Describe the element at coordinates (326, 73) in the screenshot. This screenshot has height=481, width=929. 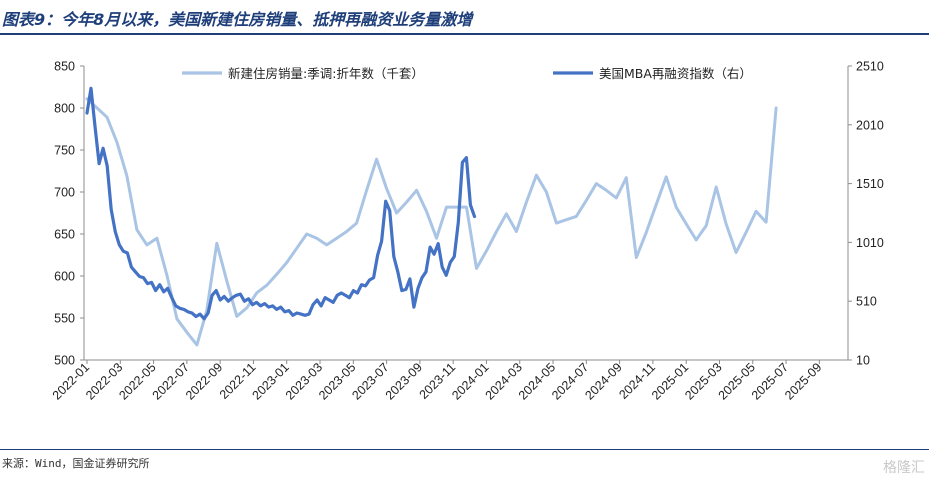
I see `legend-item-new-home-sales-label: 新建住房销量:季调:折年数（千套）` at that location.